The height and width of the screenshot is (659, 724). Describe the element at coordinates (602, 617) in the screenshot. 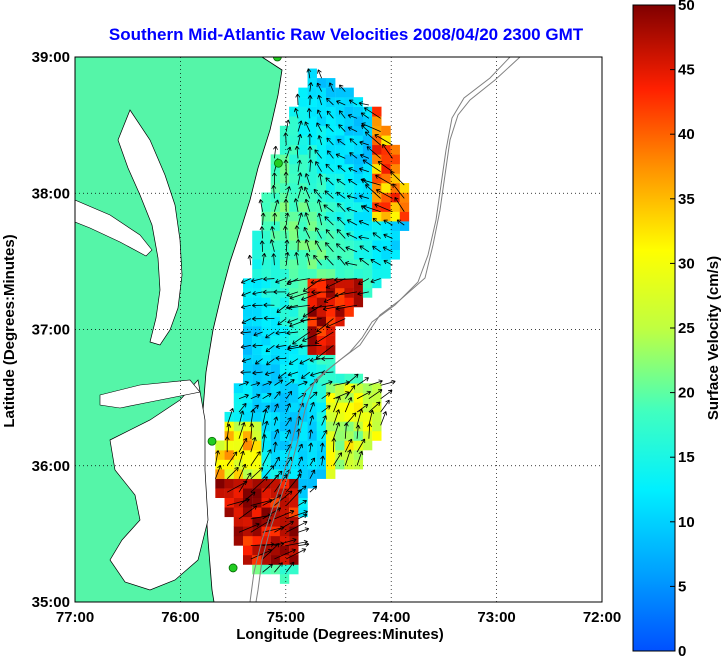

I see `x-tick-label: 72:00` at that location.